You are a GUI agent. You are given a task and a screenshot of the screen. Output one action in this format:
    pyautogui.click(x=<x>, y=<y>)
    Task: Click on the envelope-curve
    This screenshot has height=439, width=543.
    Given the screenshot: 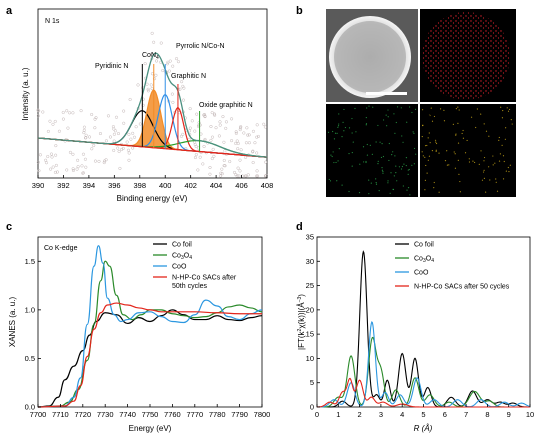 What is the action you would take?
    pyautogui.click(x=152, y=105)
    